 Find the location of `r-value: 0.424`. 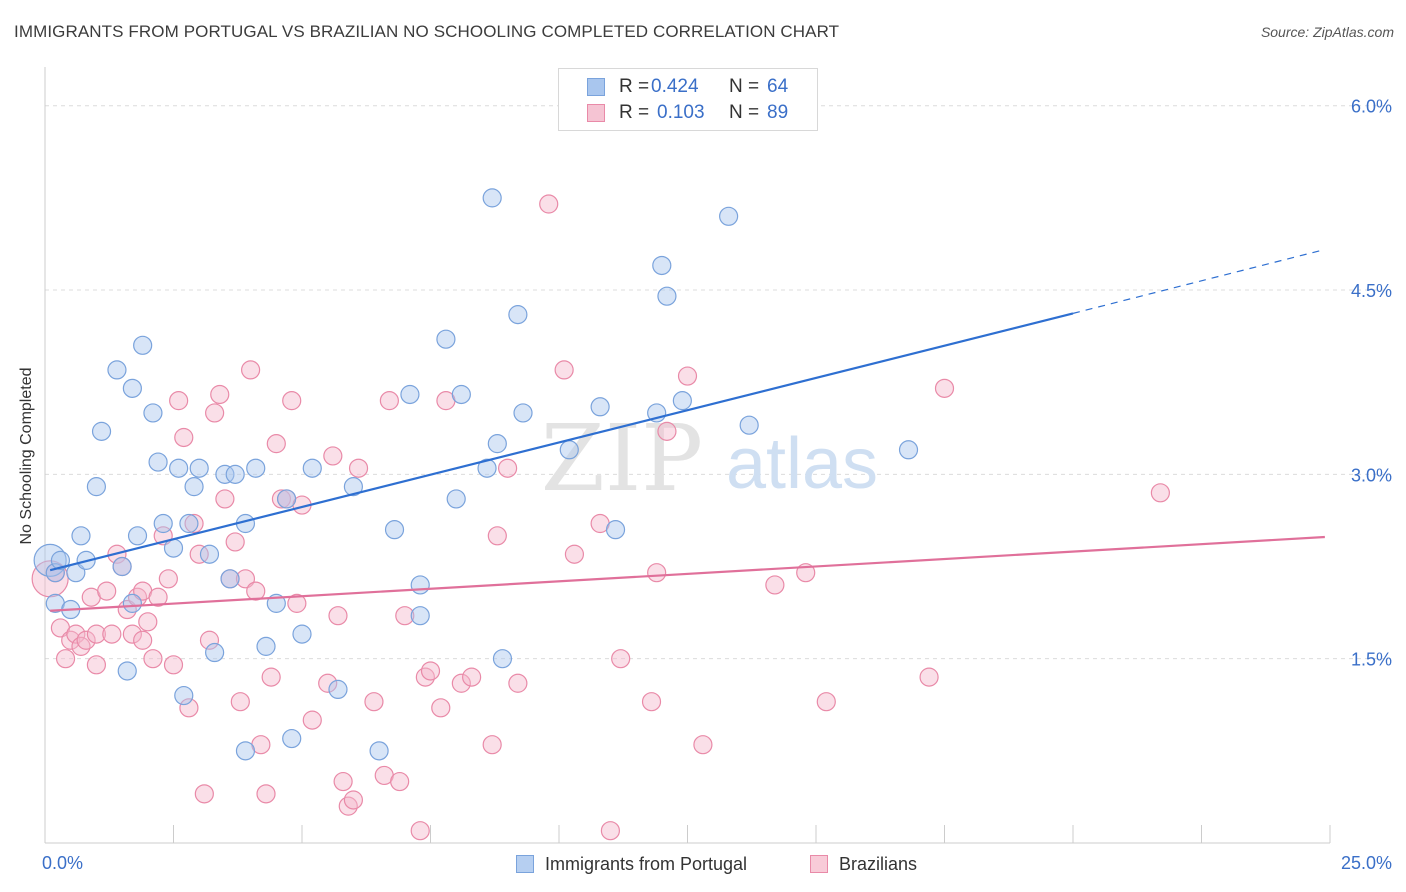

r-value: 0.424 is located at coordinates (675, 86).